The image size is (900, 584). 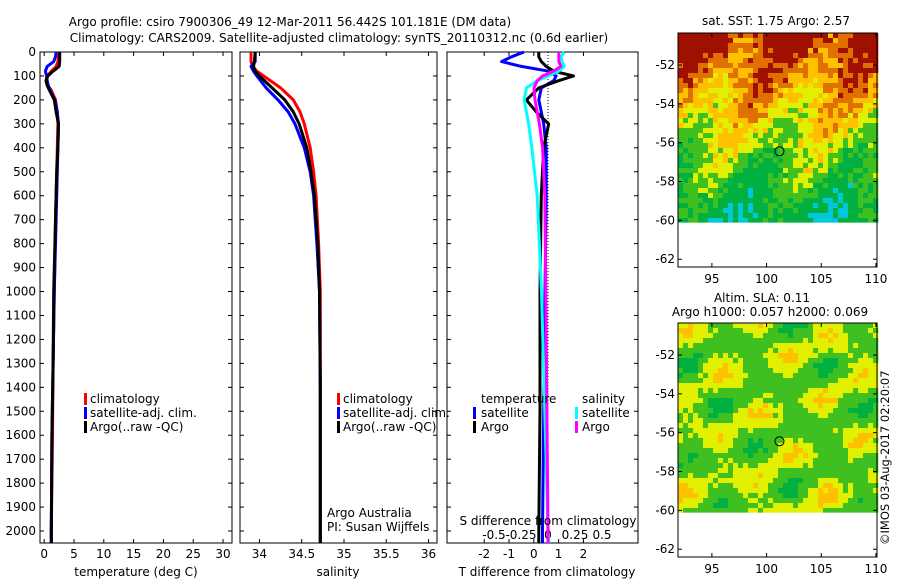 I want to click on y-tick-label: 900, so click(x=24, y=268).